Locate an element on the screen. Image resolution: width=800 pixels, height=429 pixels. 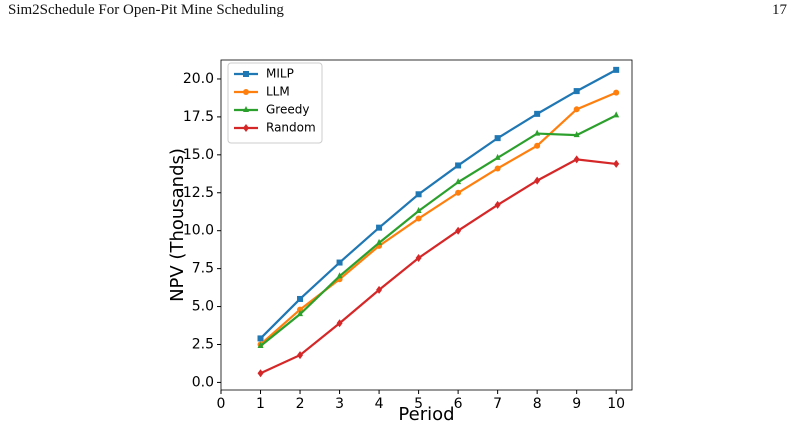
x-tick-label: 1 is located at coordinates (260, 404).